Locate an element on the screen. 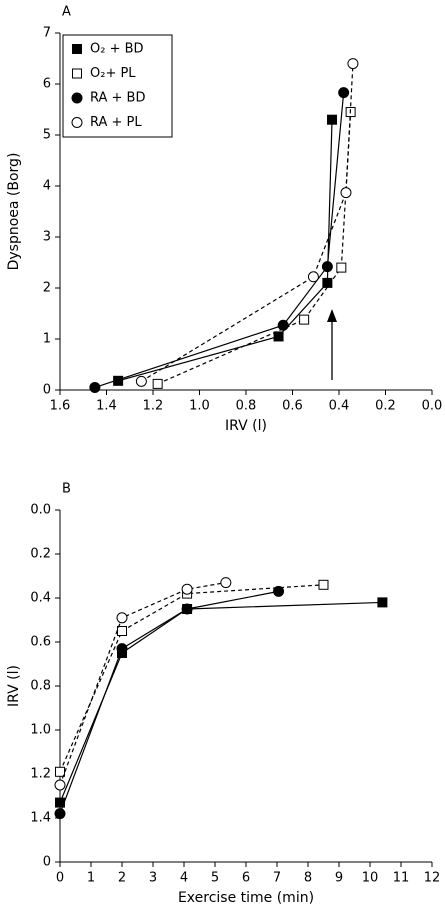 Image resolution: width=445 pixels, height=915 pixels. x-tick-label: 11 is located at coordinates (401, 878).